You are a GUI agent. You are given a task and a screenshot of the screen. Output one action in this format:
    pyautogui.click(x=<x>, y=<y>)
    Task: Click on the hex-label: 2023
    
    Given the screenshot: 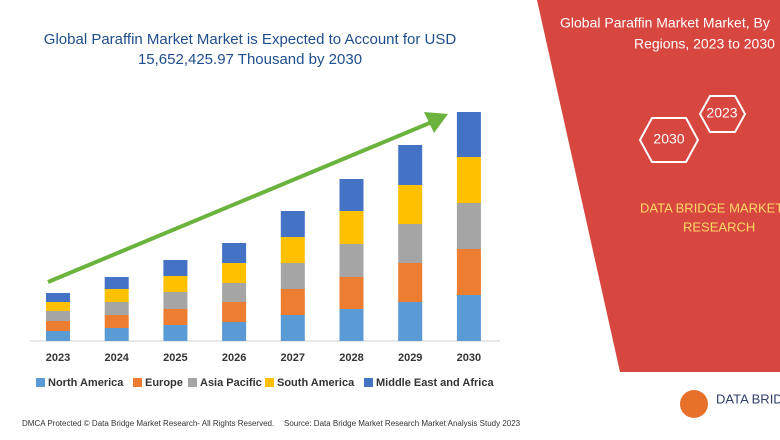 What is the action you would take?
    pyautogui.click(x=721, y=113)
    